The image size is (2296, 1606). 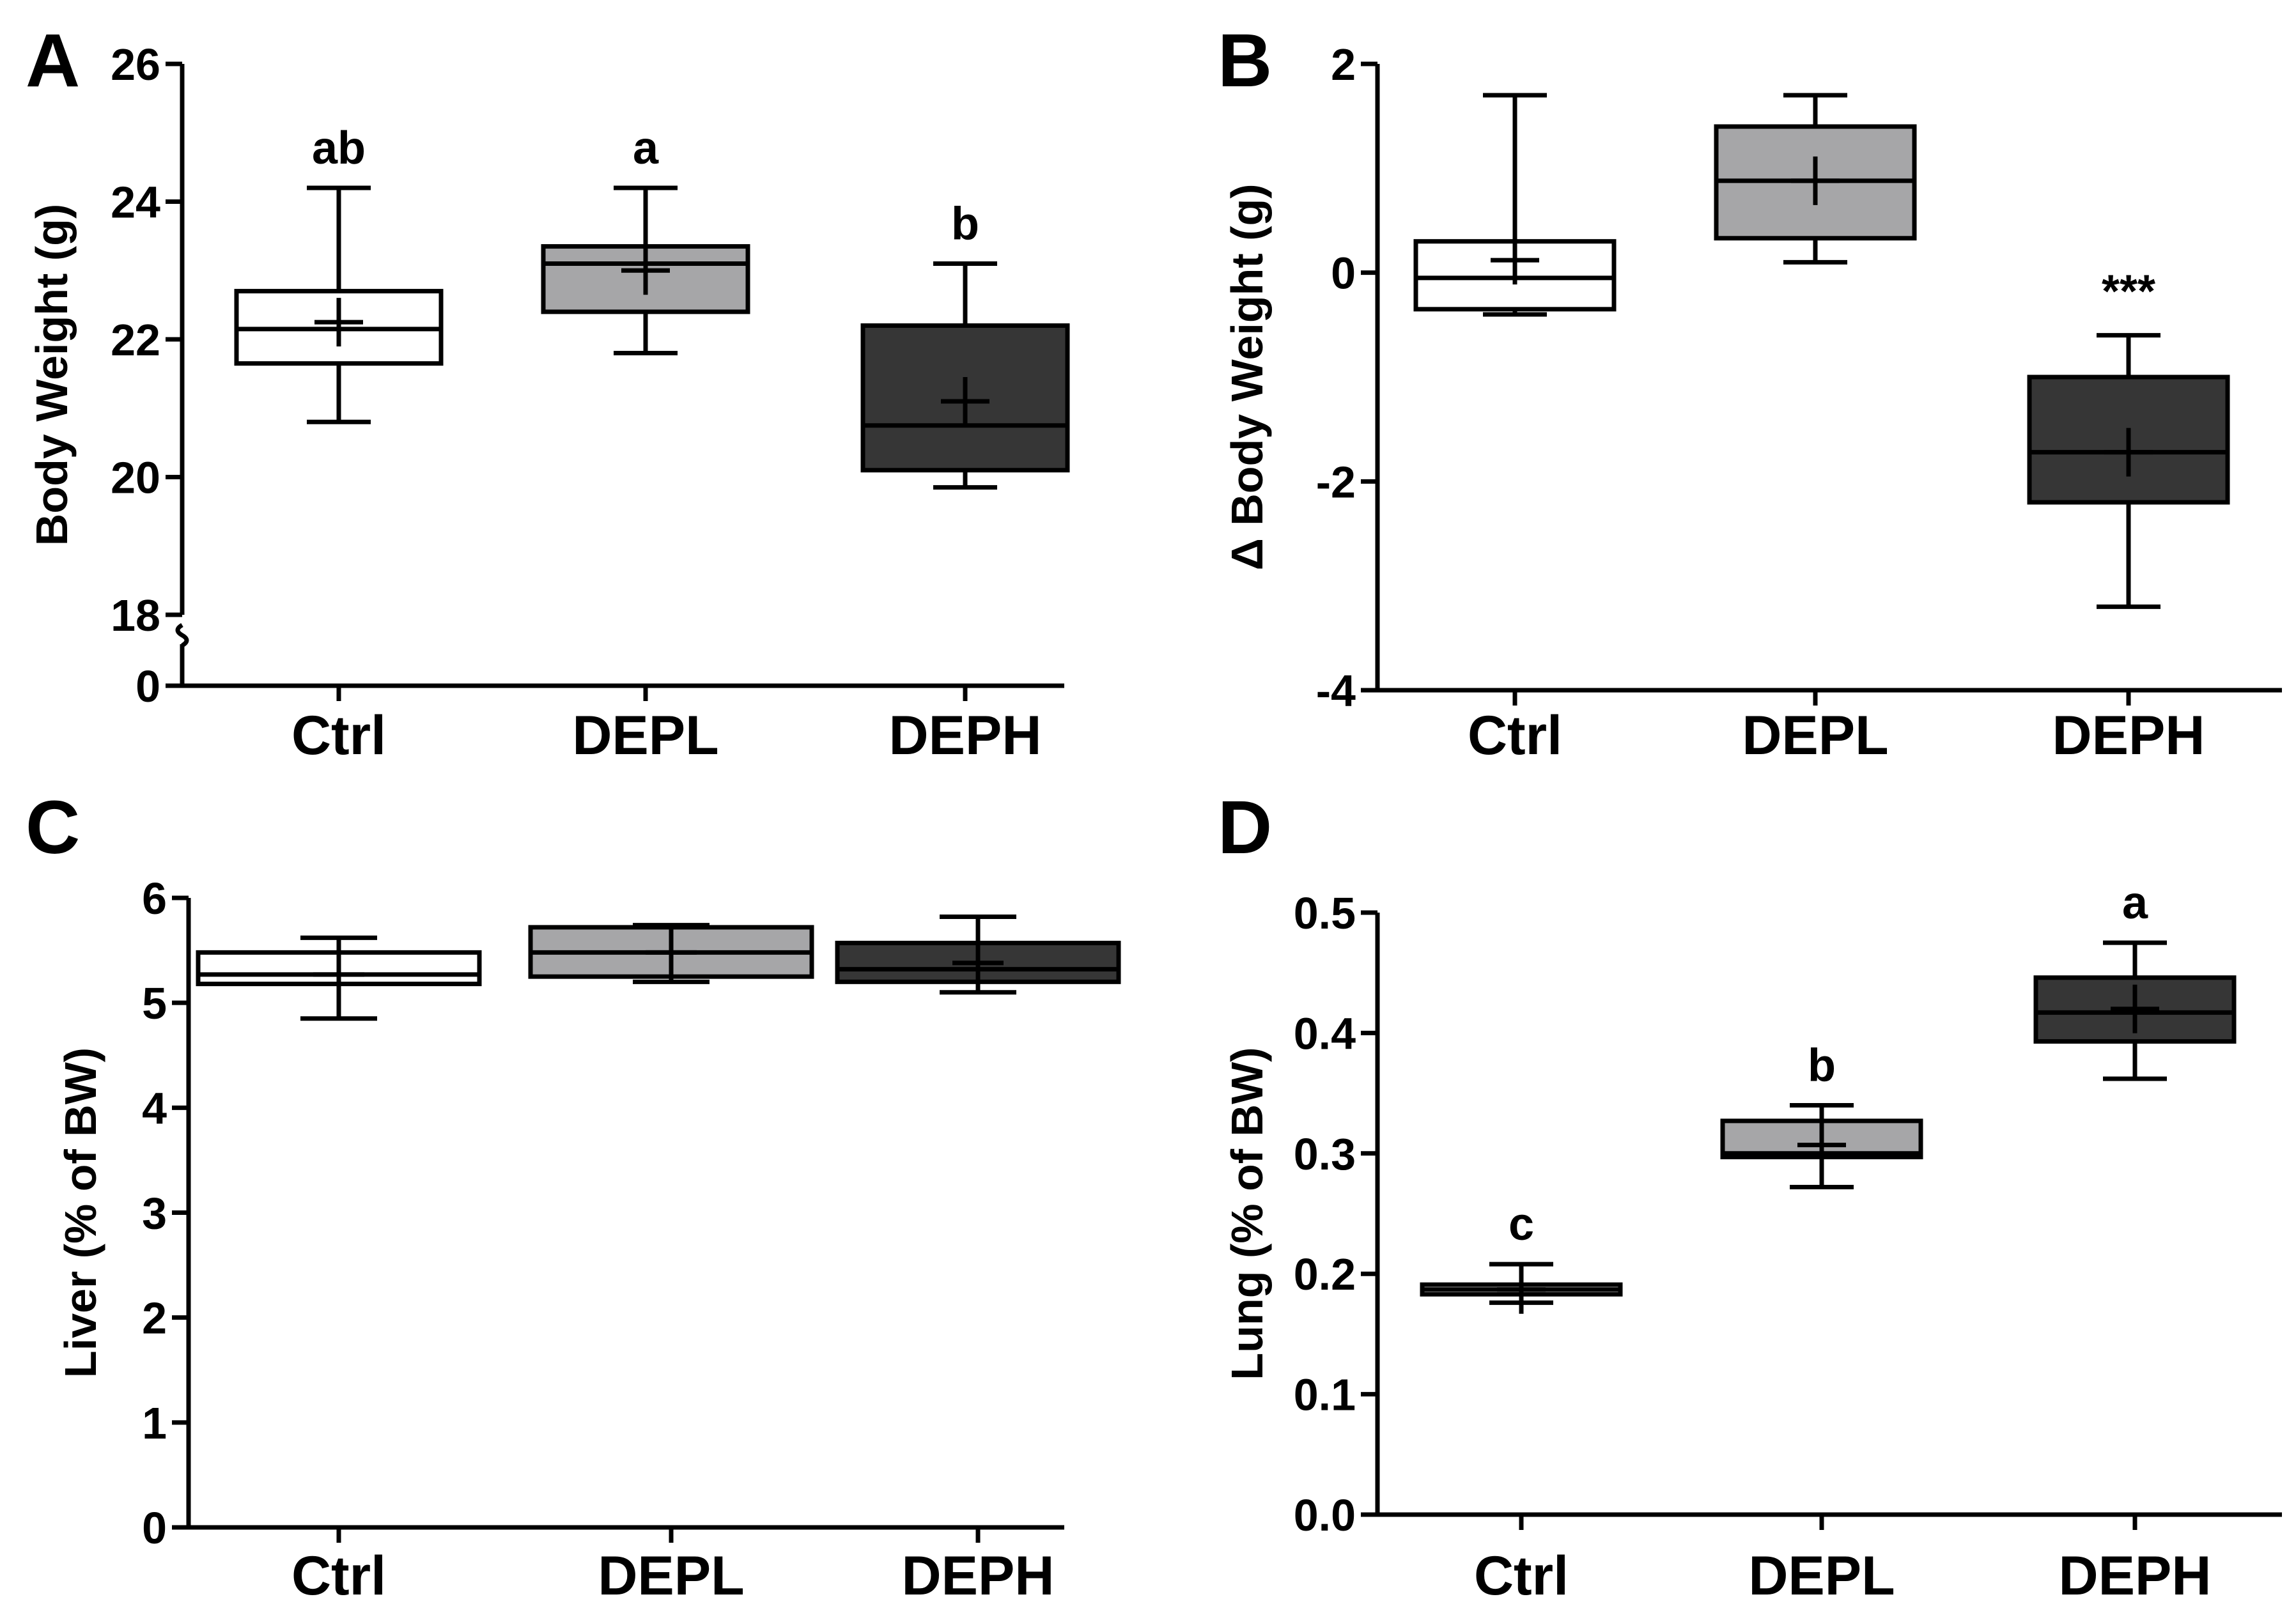 What do you see at coordinates (53, 828) in the screenshot?
I see `panel-letter-c: C` at bounding box center [53, 828].